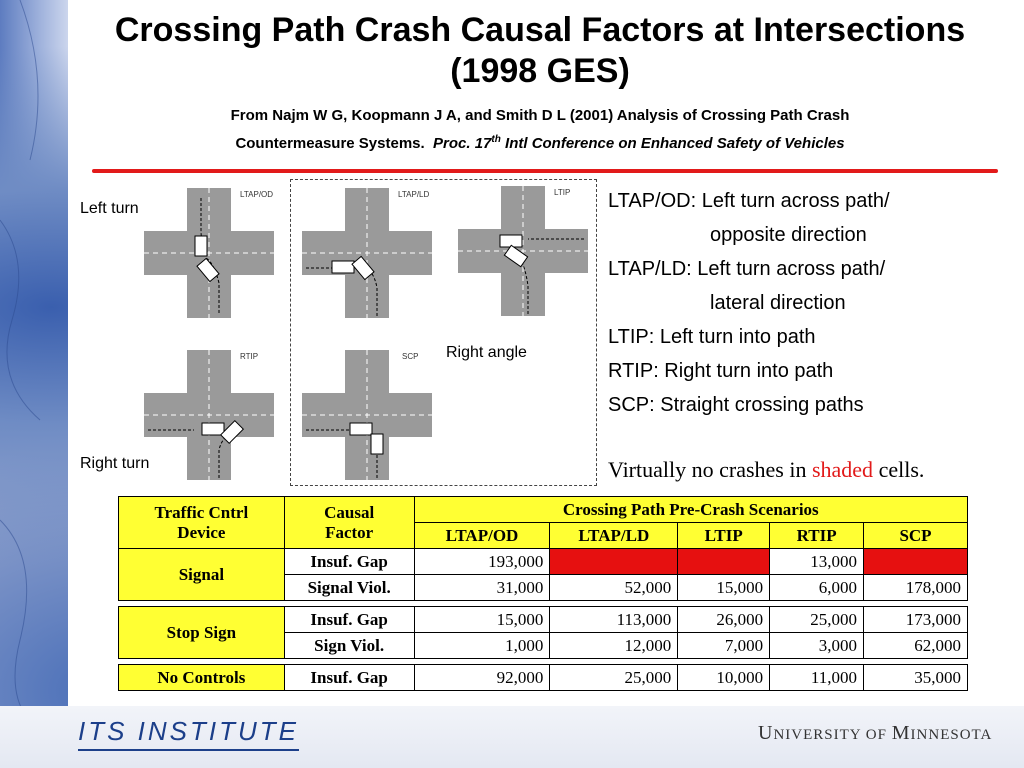 The height and width of the screenshot is (768, 1024). I want to click on value-cell: 173,000, so click(915, 619).